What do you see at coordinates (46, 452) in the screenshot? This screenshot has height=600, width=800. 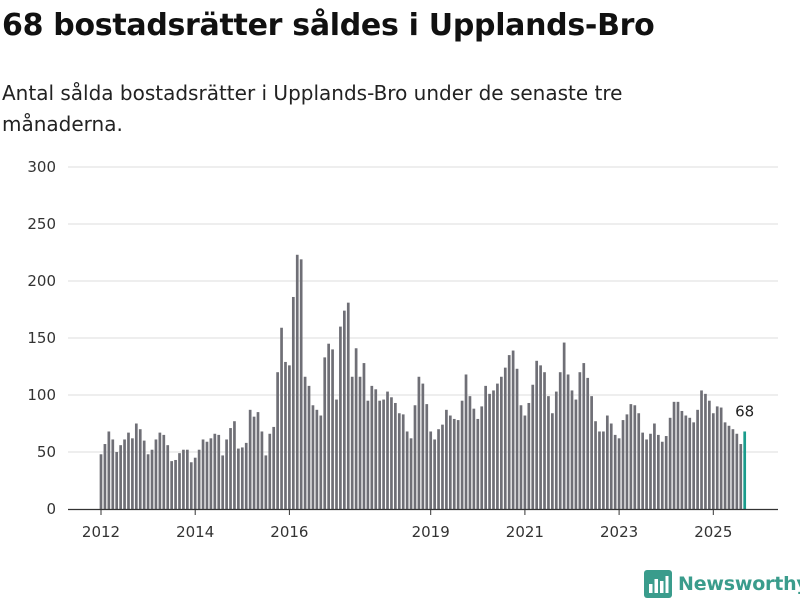 I see `y-tick-label: 50` at bounding box center [46, 452].